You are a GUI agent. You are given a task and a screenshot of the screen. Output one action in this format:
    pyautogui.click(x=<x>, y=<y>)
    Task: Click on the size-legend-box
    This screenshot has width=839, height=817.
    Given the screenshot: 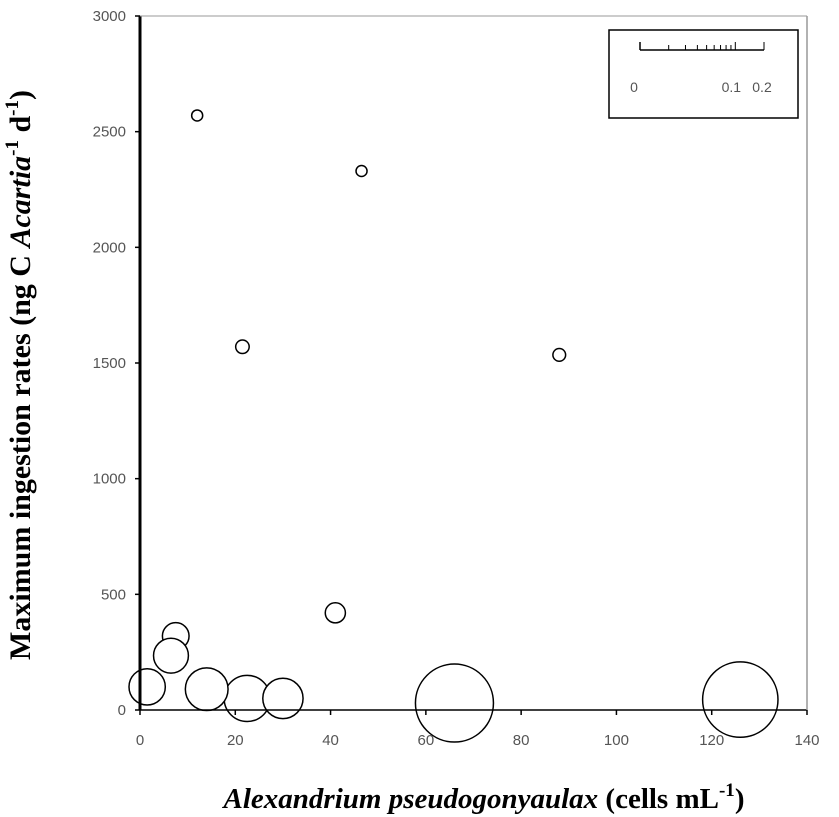 What is the action you would take?
    pyautogui.click(x=703, y=74)
    